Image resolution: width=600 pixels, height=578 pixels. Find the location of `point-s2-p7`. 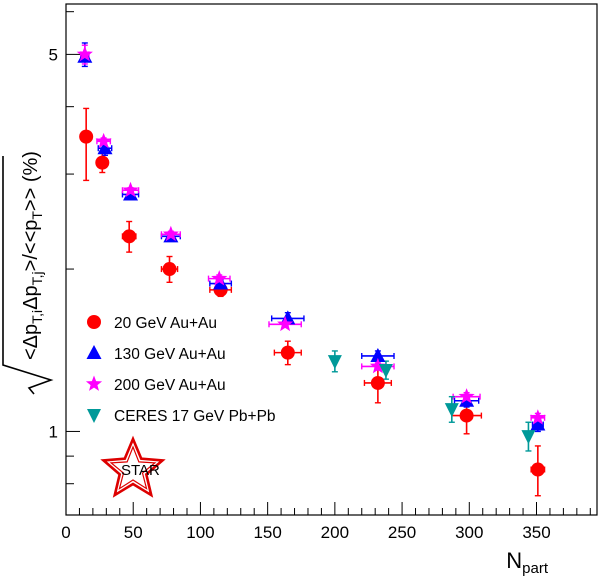

point-s2-p7 is located at coordinates (466, 396).